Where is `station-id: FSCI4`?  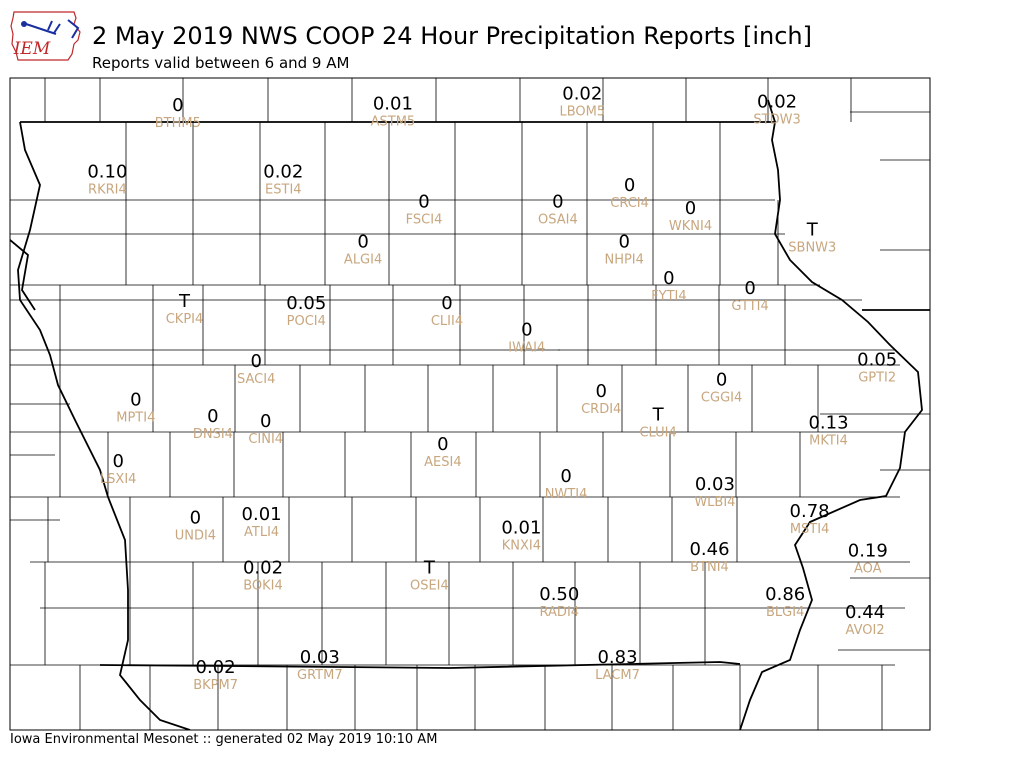
station-id: FSCI4 is located at coordinates (424, 219).